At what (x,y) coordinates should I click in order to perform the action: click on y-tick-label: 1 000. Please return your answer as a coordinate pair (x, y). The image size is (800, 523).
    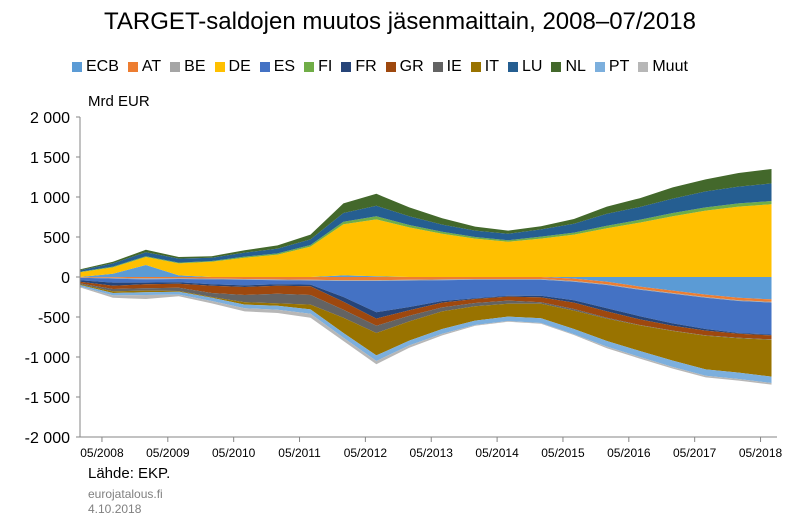
    Looking at the image, I should click on (50, 198).